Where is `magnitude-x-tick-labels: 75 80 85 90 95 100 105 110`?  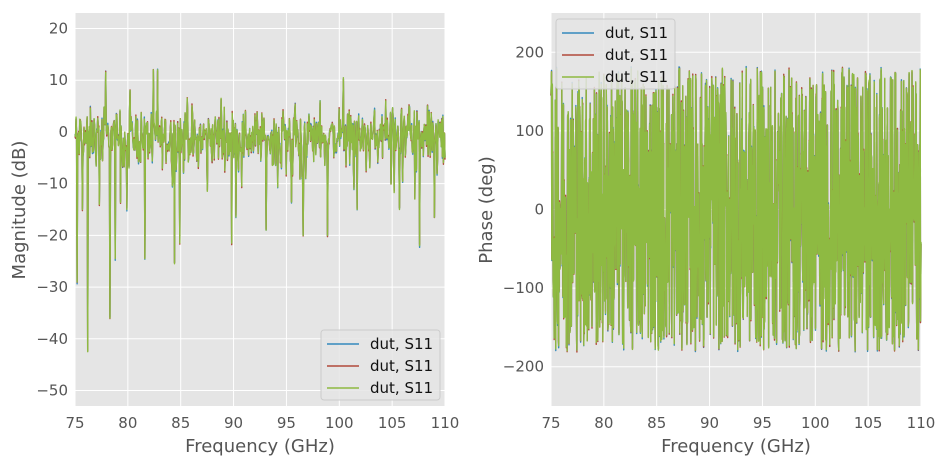 magnitude-x-tick-labels: 75 80 85 90 95 100 105 110 is located at coordinates (262, 423).